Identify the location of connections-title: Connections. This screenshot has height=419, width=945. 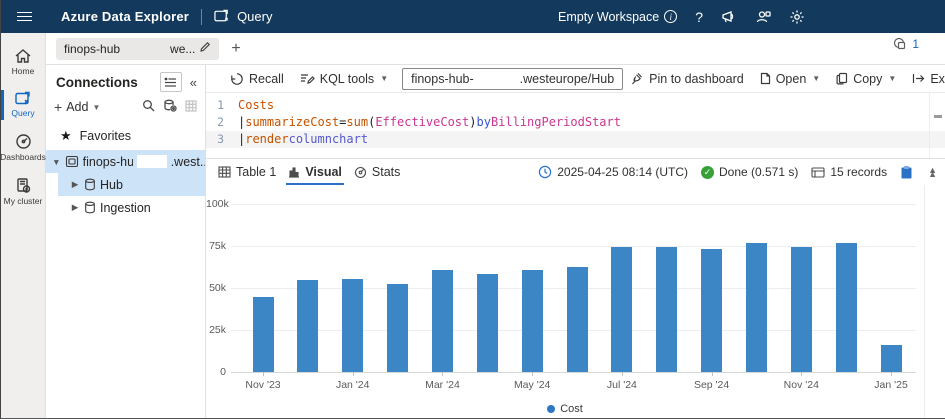
(97, 82).